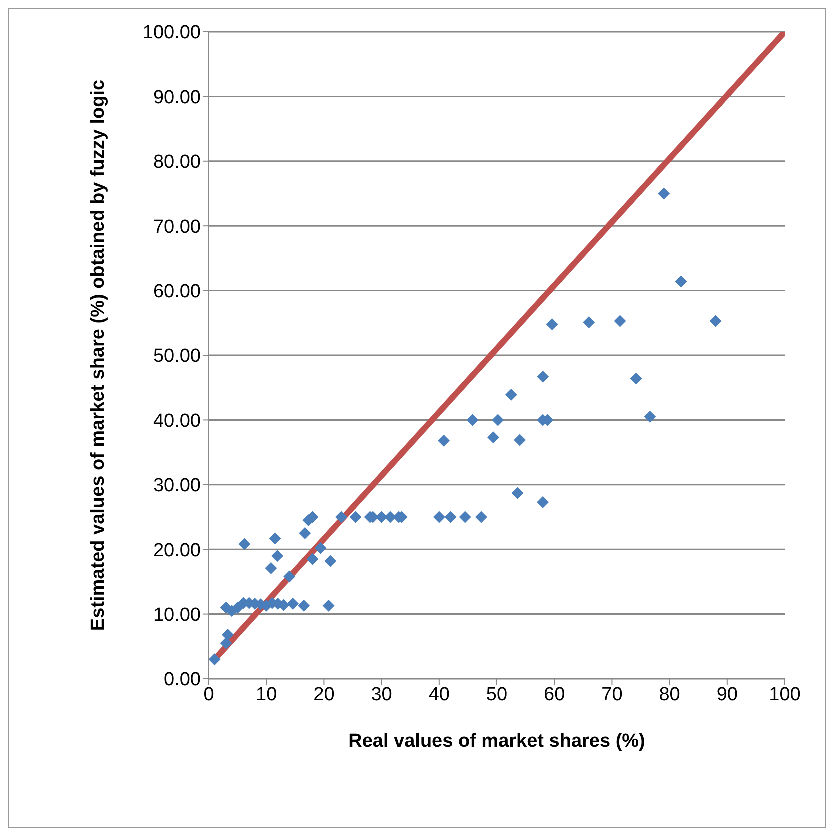 The width and height of the screenshot is (834, 835). Describe the element at coordinates (177, 292) in the screenshot. I see `y-tick-label: 60.00` at that location.